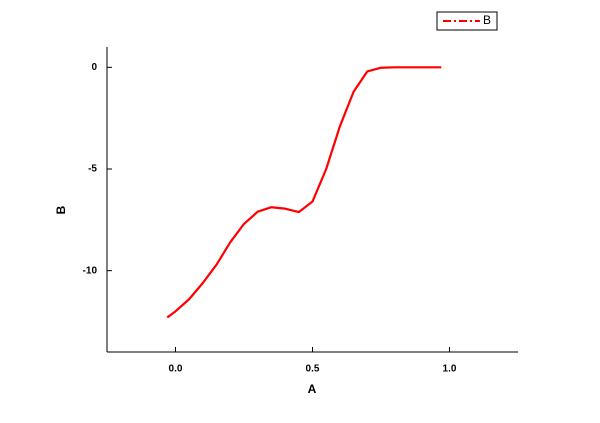  Describe the element at coordinates (94, 67) in the screenshot. I see `y-tick-label: 0` at that location.